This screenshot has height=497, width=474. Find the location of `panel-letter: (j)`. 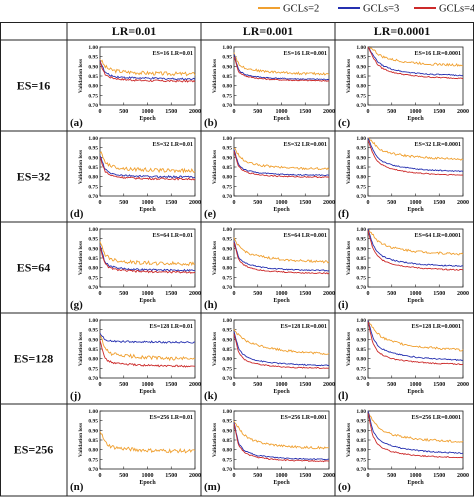

panel-letter: (j) is located at coordinates (75, 396).